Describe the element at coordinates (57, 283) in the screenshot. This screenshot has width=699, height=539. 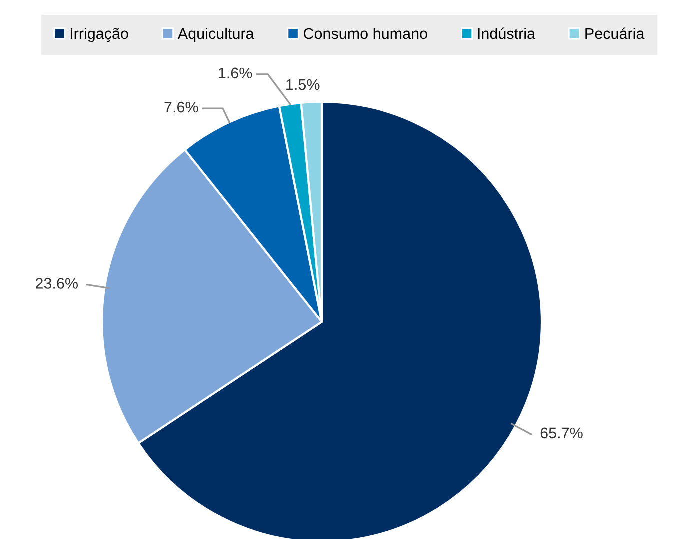
I see `data-label: 23.6%` at that location.